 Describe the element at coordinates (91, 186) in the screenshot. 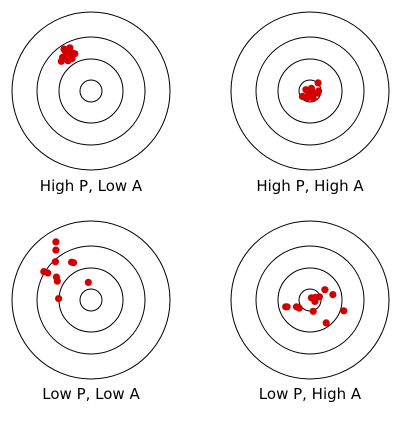

I see `panel-caption: High P, Low A` at that location.